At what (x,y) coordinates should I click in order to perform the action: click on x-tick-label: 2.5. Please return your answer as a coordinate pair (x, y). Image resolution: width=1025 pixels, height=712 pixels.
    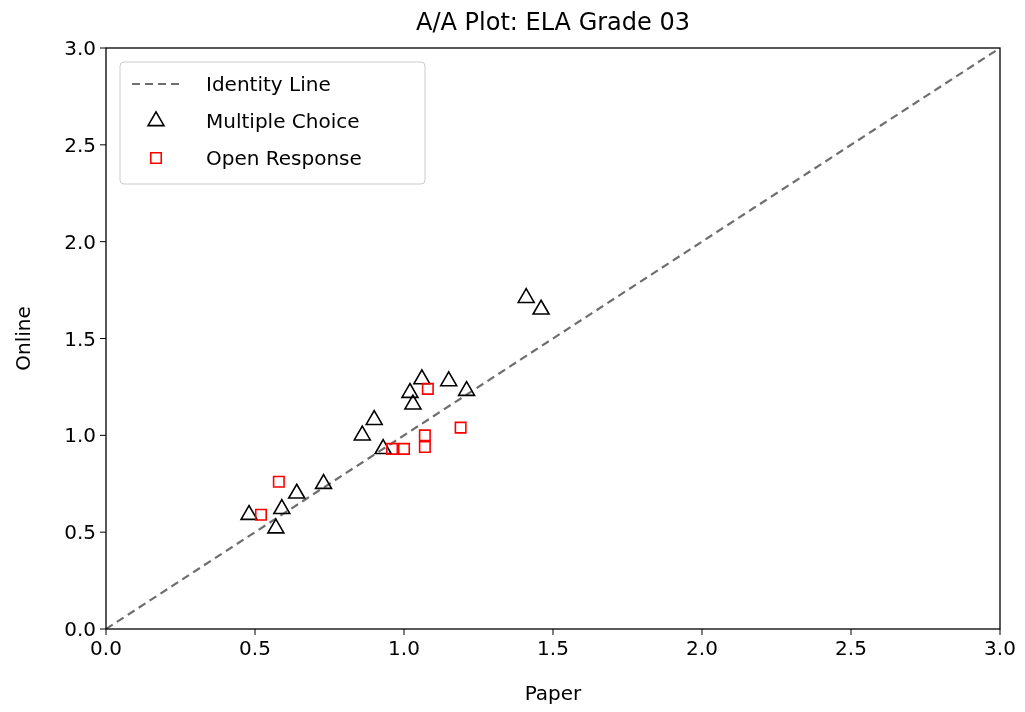
    Looking at the image, I should click on (851, 648).